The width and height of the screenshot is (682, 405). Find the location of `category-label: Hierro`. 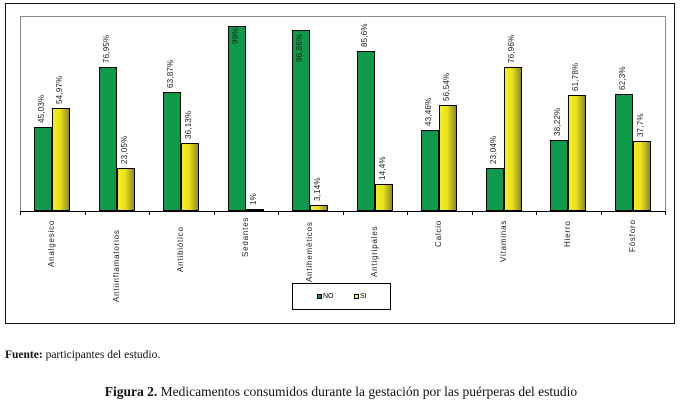

category-label: Hierro is located at coordinates (568, 233).